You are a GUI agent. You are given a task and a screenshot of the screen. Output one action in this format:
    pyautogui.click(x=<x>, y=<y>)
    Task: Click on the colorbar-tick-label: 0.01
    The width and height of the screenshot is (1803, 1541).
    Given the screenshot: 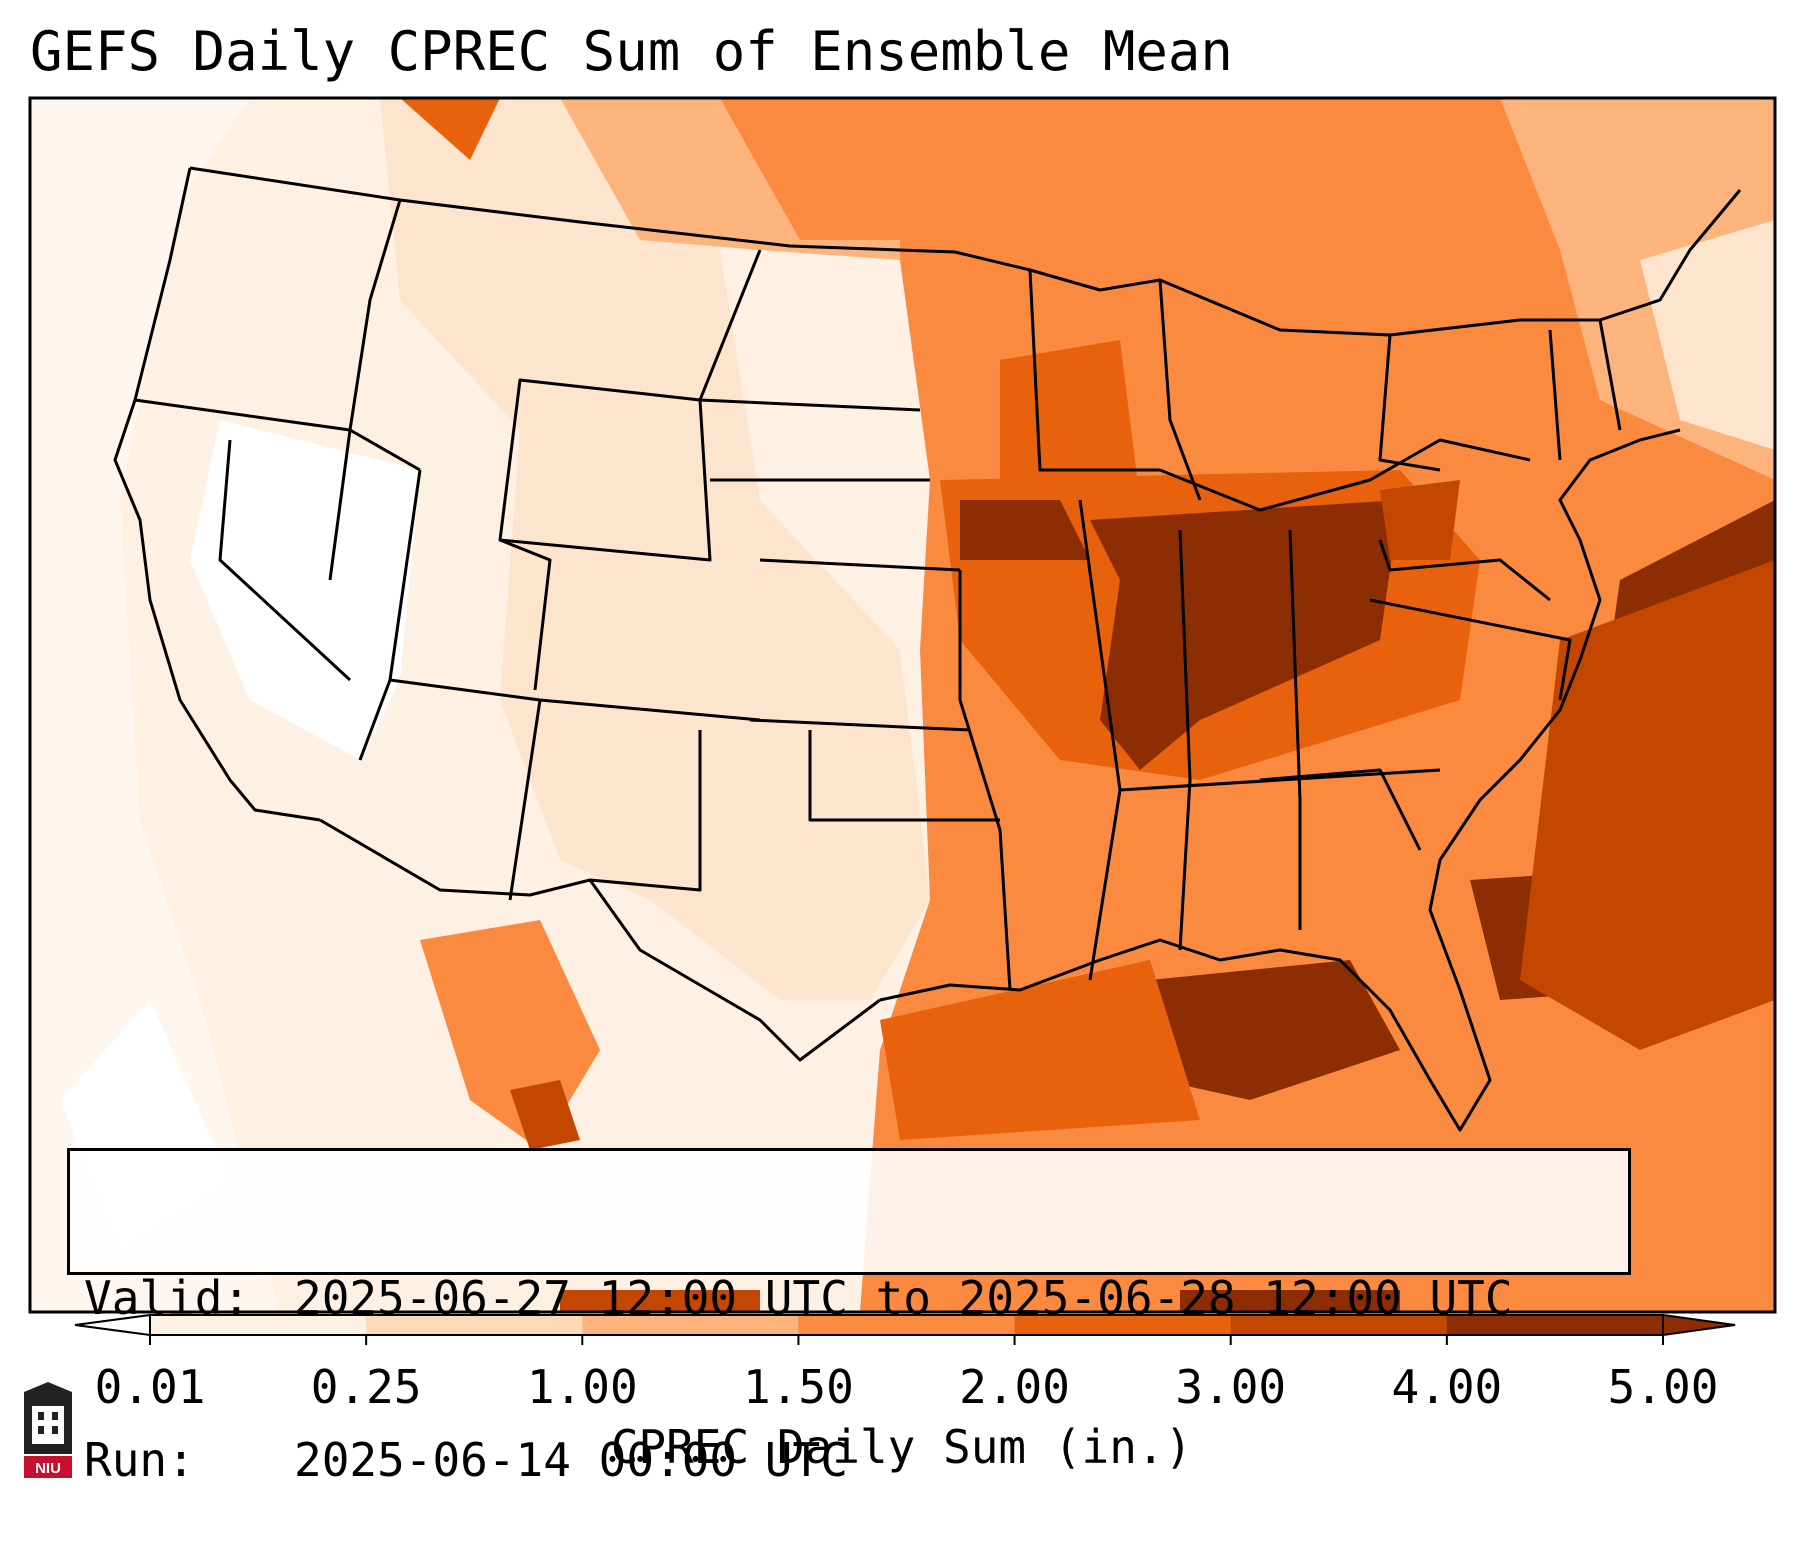 What is the action you would take?
    pyautogui.click(x=150, y=1387)
    